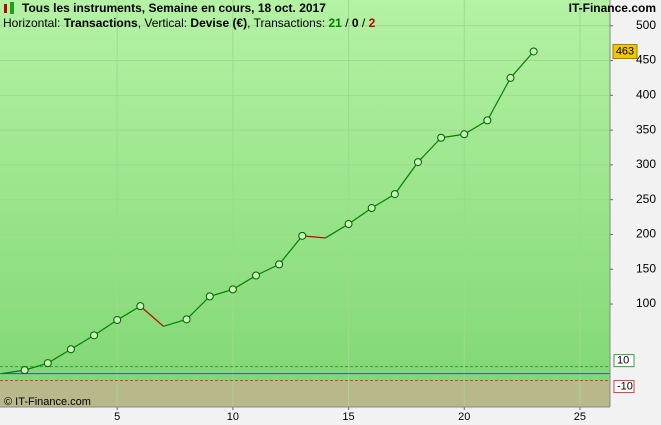  I want to click on x-tick-label: 5, so click(117, 417).